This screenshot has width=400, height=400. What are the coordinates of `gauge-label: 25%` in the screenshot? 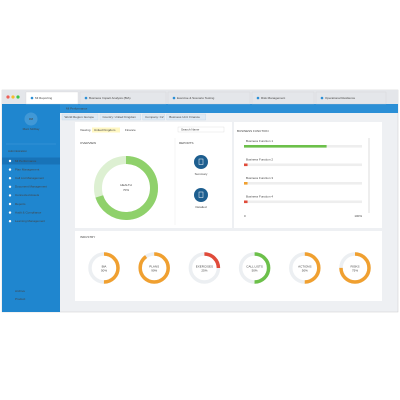 It's located at (204, 271).